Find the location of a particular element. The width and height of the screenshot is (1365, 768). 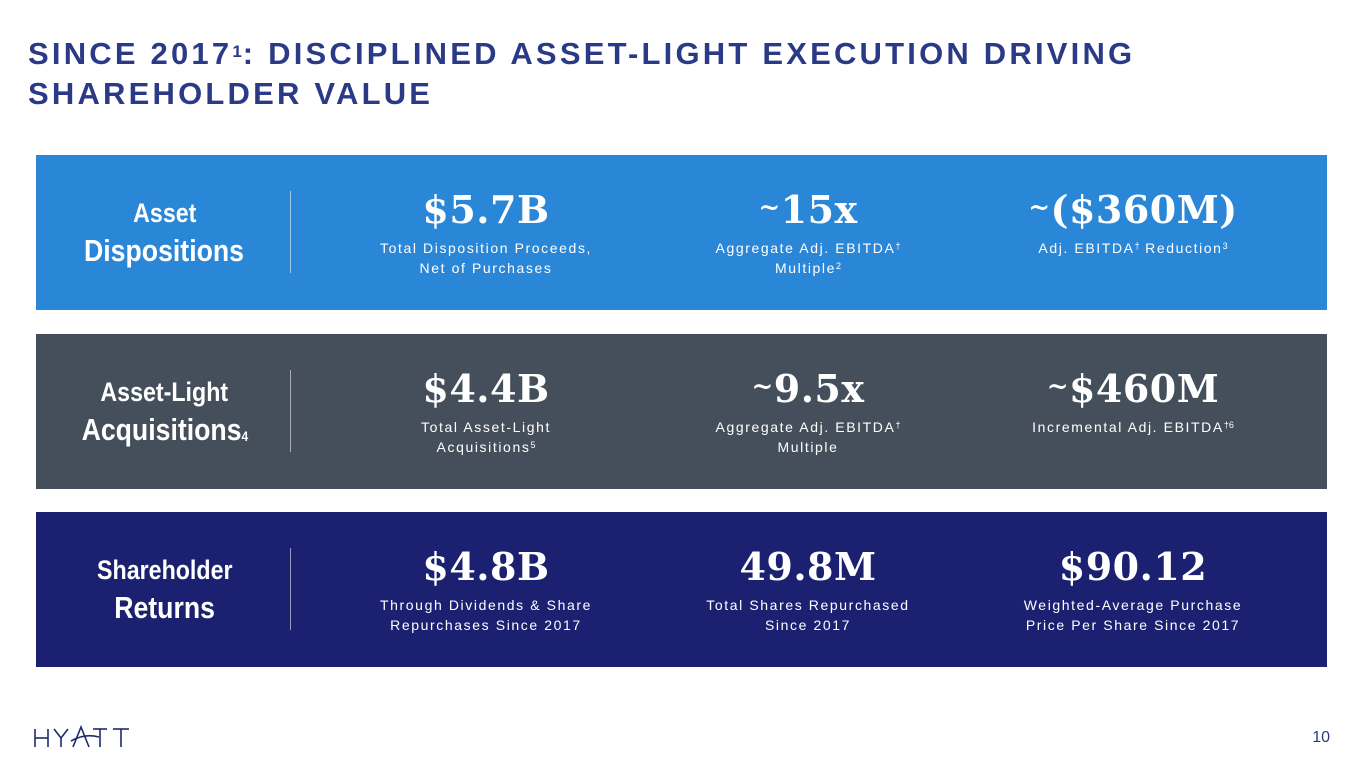

band-label: Asset-Light Acquisitions4 is located at coordinates (164, 411).